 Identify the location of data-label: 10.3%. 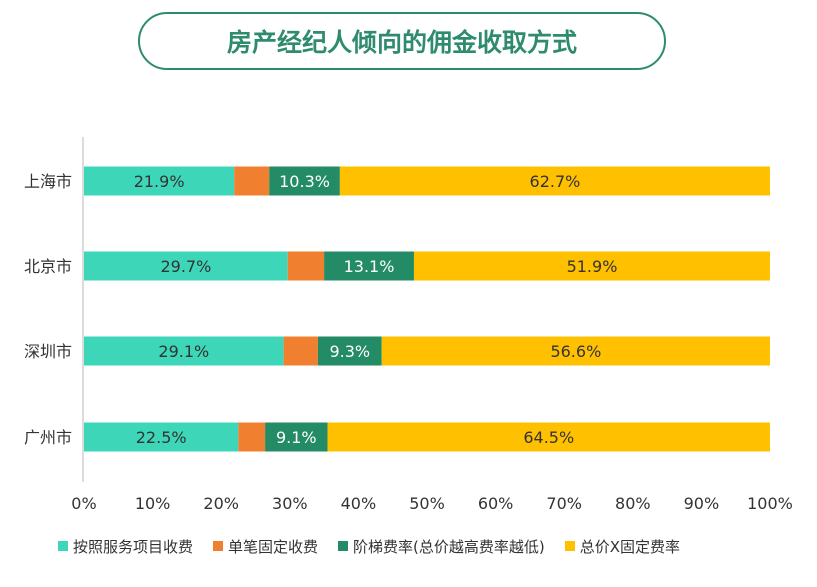
(304, 181).